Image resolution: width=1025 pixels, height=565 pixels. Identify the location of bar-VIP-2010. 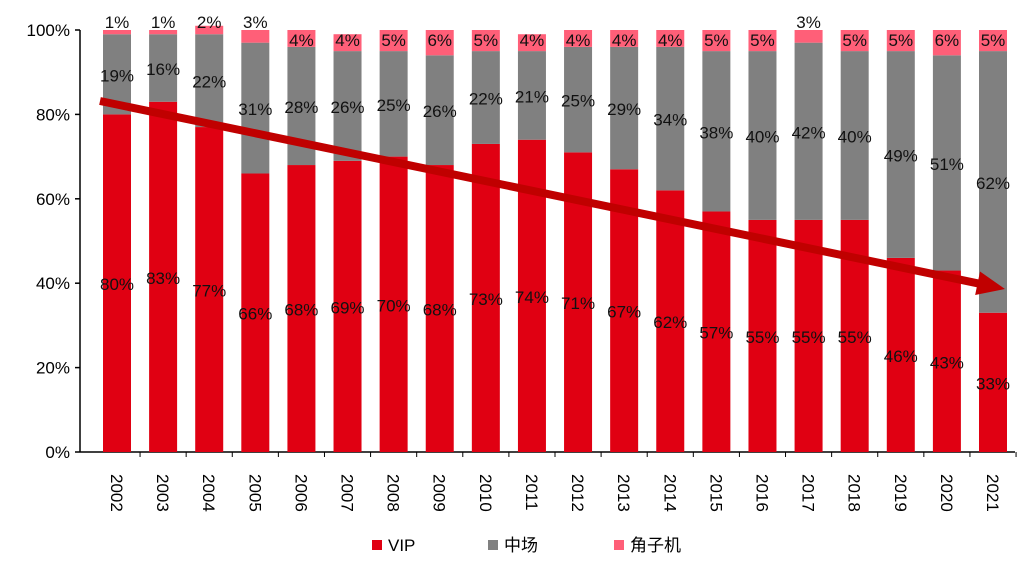
(485, 297).